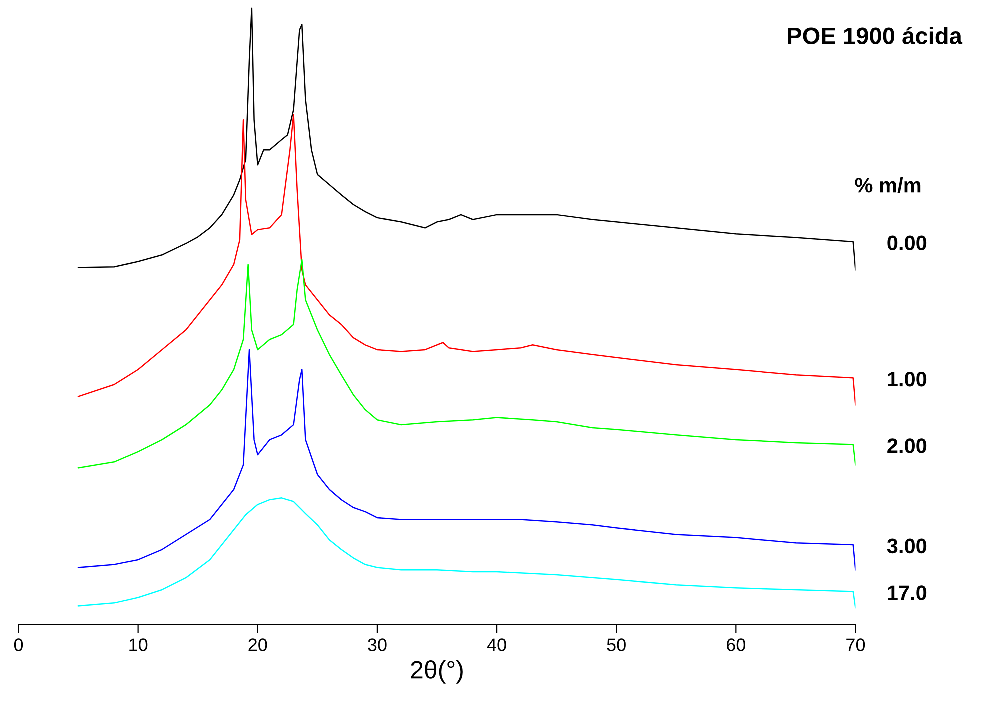  I want to click on x-tick-label: 0, so click(19, 645).